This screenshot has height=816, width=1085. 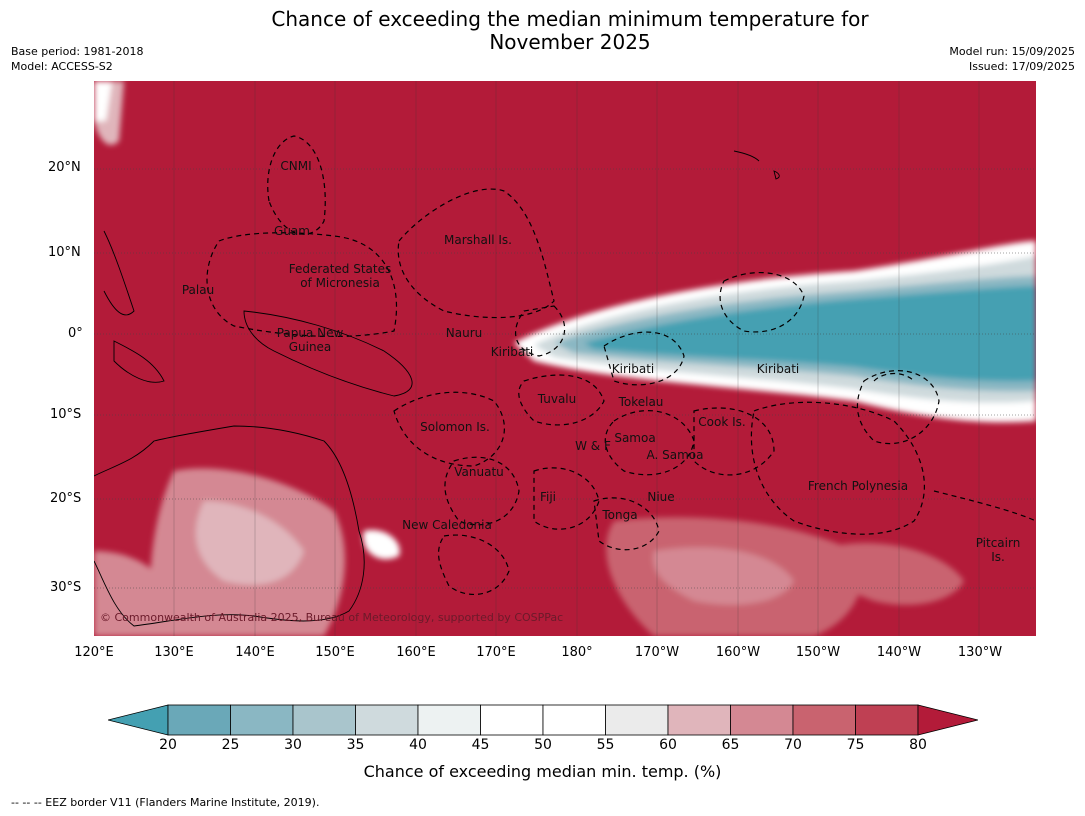 I want to click on label-fsm-line1: Federated States, so click(x=340, y=269).